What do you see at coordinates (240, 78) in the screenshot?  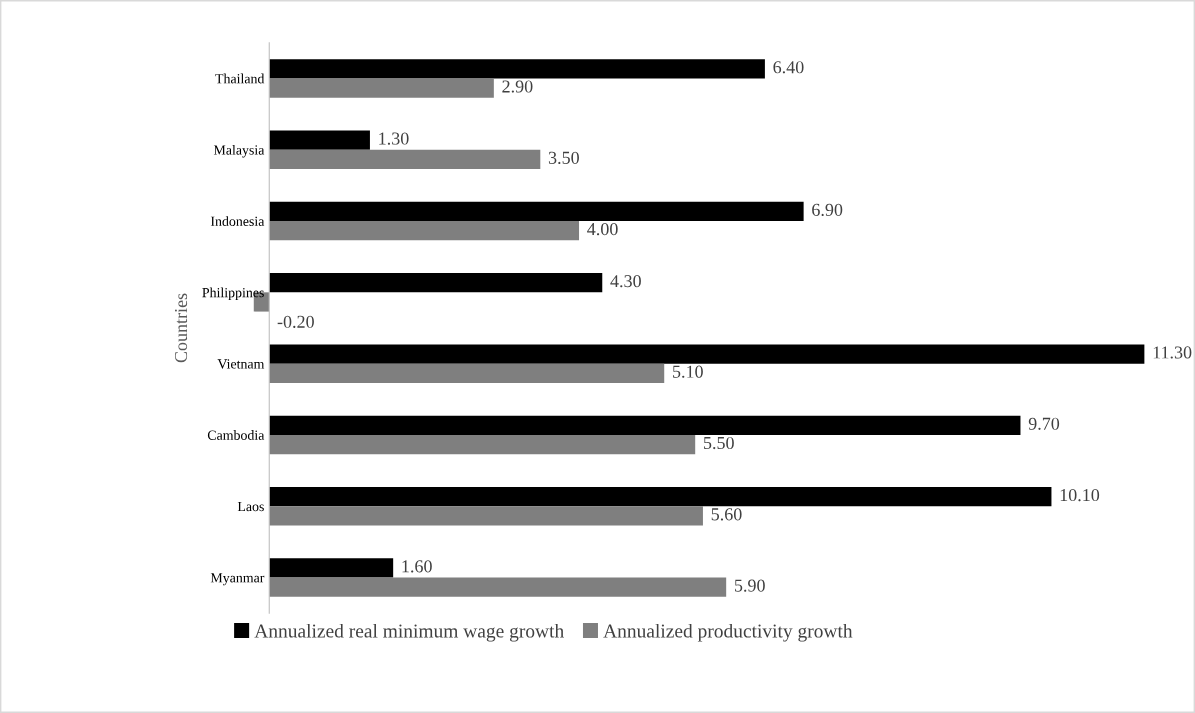 I see `y-tick-label: Thailand` at bounding box center [240, 78].